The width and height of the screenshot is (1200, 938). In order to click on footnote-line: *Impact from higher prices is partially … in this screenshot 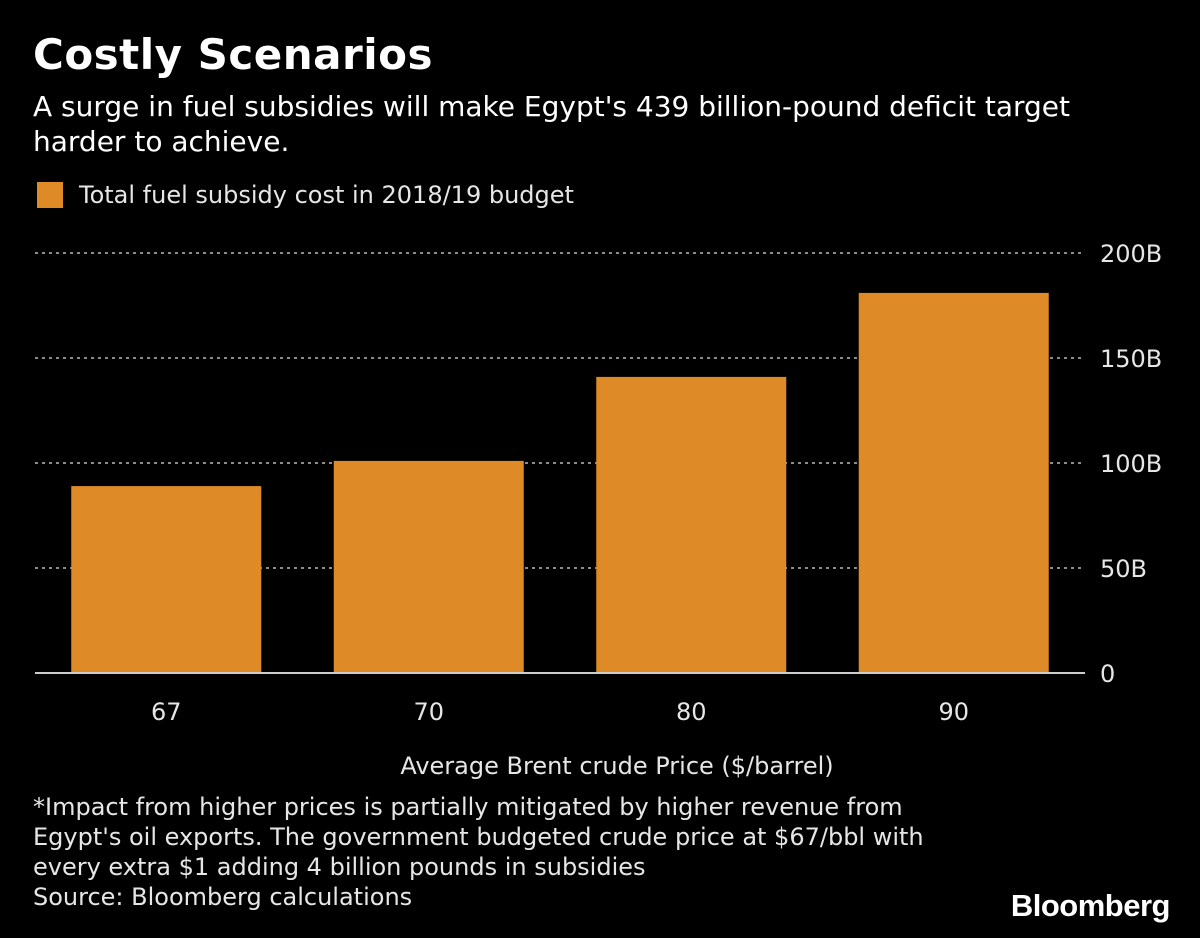, I will do `click(468, 807)`.